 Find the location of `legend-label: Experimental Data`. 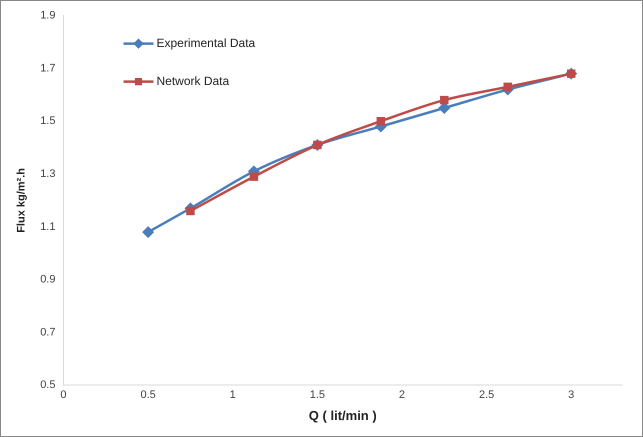

legend-label: Experimental Data is located at coordinates (206, 43).